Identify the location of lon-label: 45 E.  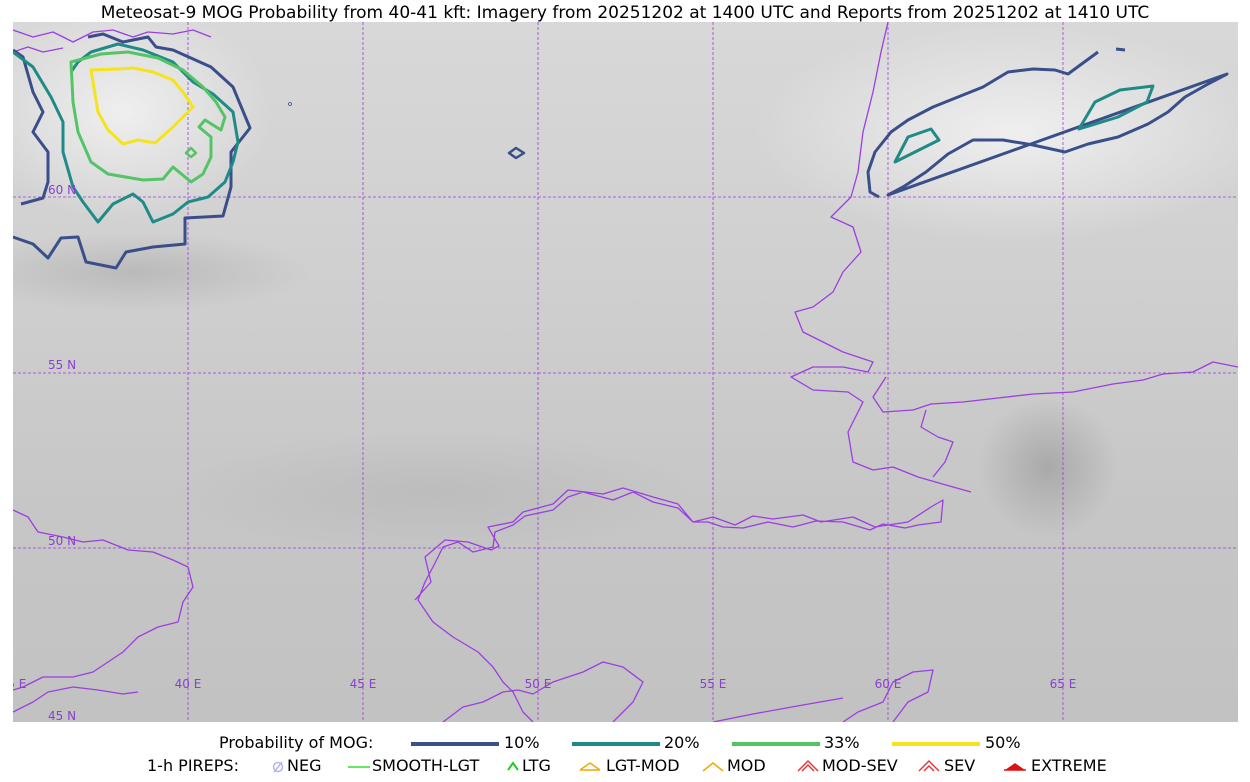
(363, 684).